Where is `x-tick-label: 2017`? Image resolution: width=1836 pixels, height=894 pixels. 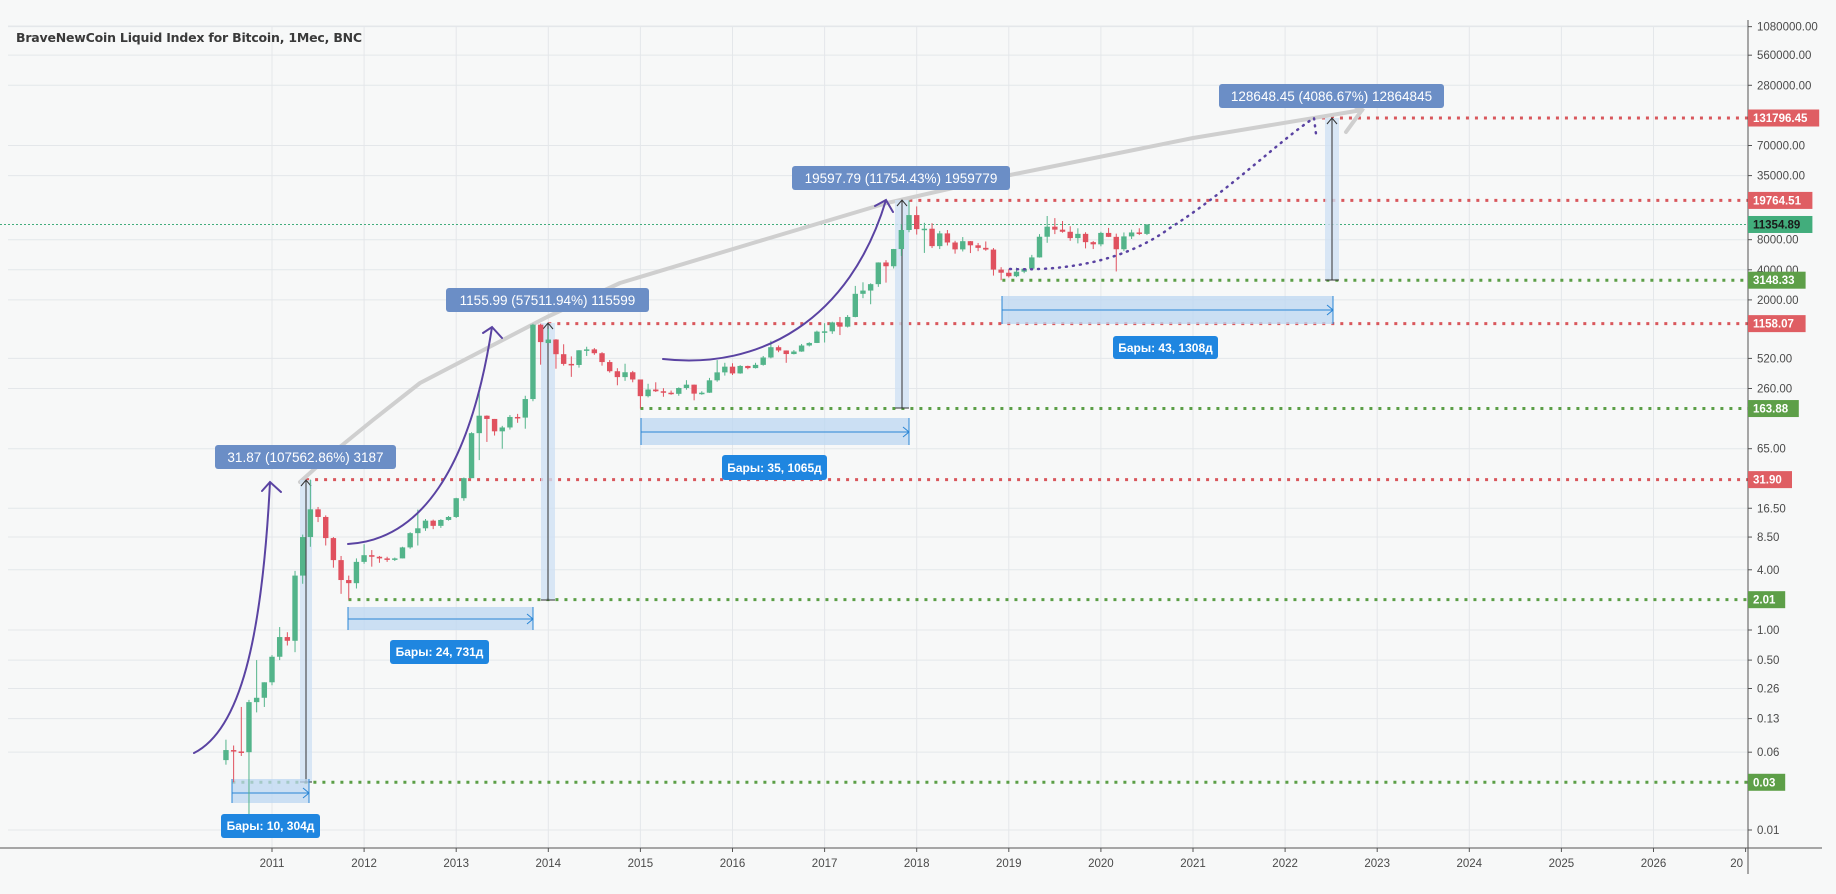
x-tick-label: 2017 is located at coordinates (825, 864).